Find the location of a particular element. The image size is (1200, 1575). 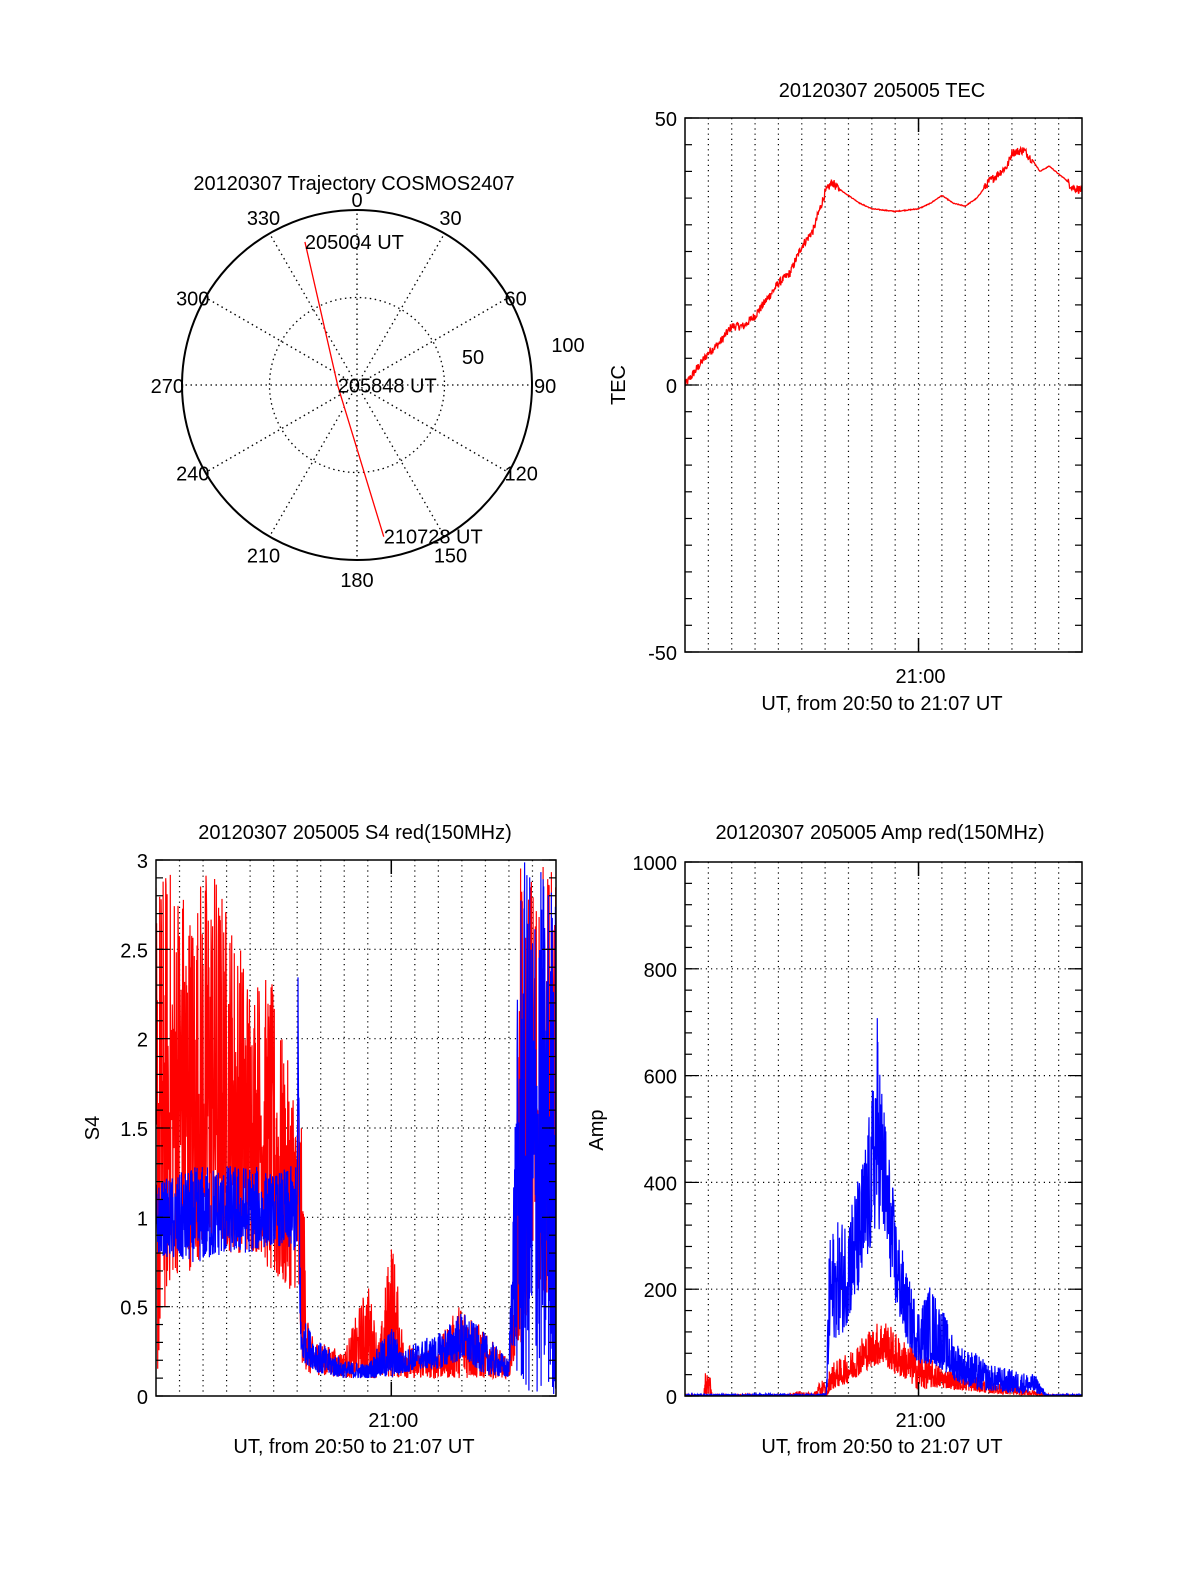

amp-ylabel: Amp is located at coordinates (597, 1129).